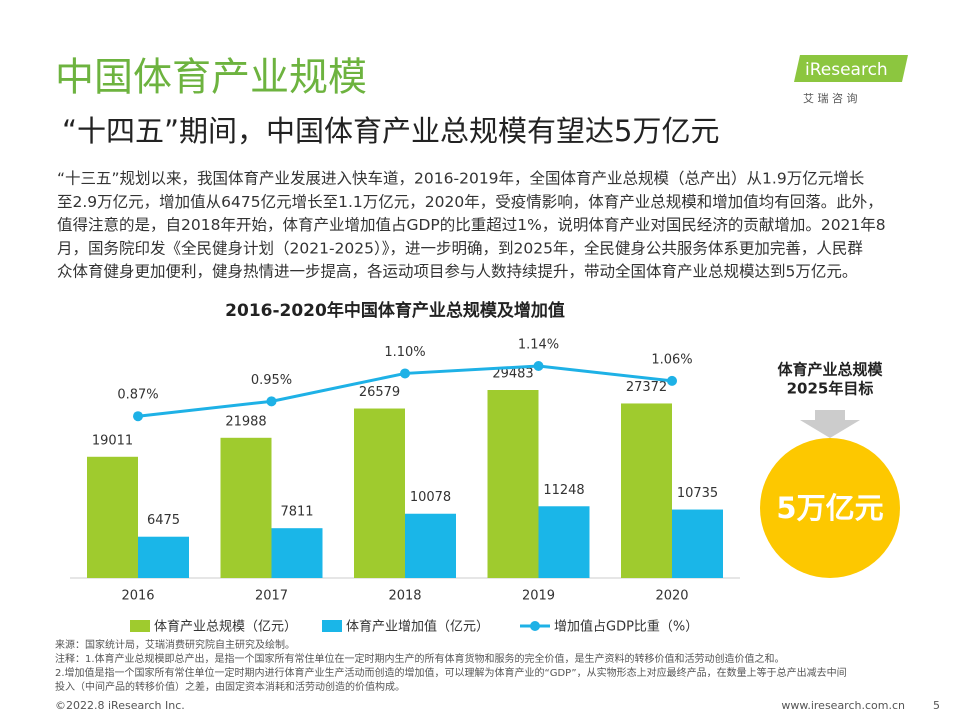 The width and height of the screenshot is (959, 719). Describe the element at coordinates (846, 70) in the screenshot. I see `logo: iResearch` at that location.